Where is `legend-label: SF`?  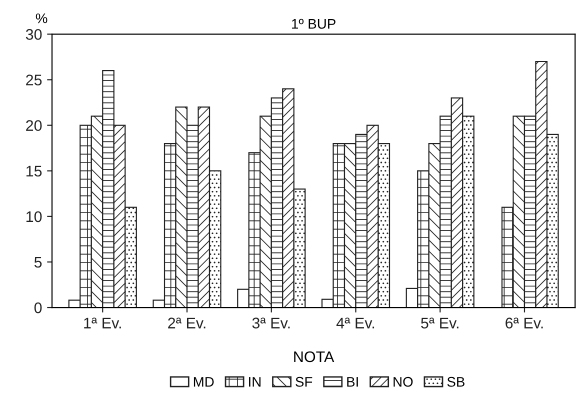
legend-label: SF is located at coordinates (304, 381).